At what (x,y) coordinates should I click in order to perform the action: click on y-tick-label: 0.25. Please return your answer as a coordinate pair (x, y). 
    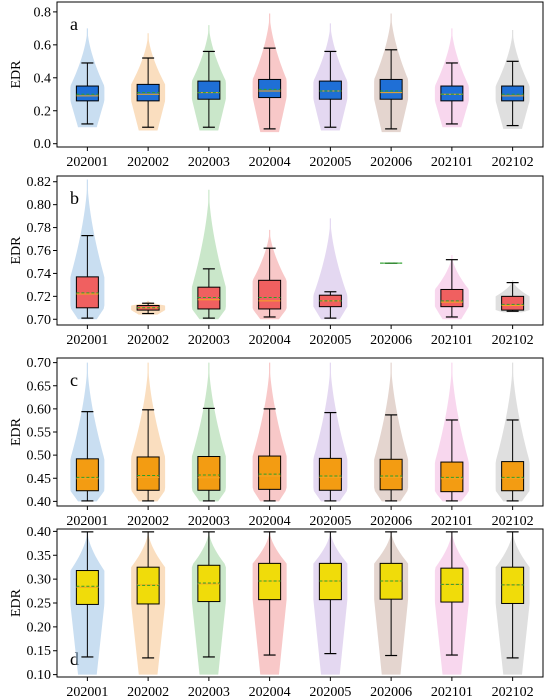
    Looking at the image, I should click on (39, 604).